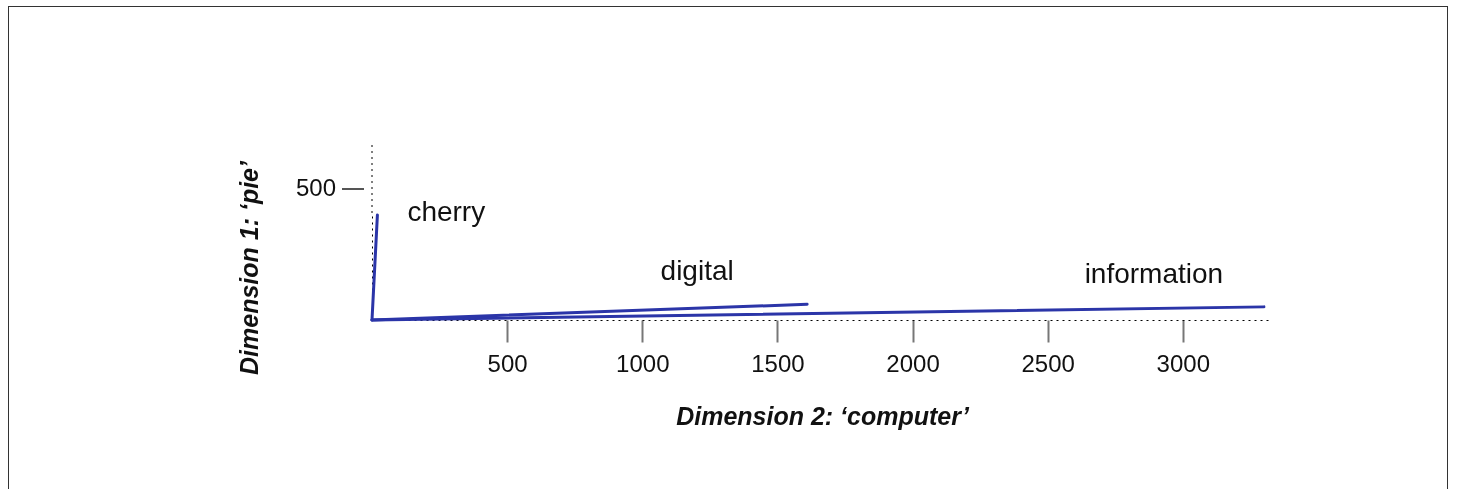  Describe the element at coordinates (315, 187) in the screenshot. I see `text: 500` at that location.